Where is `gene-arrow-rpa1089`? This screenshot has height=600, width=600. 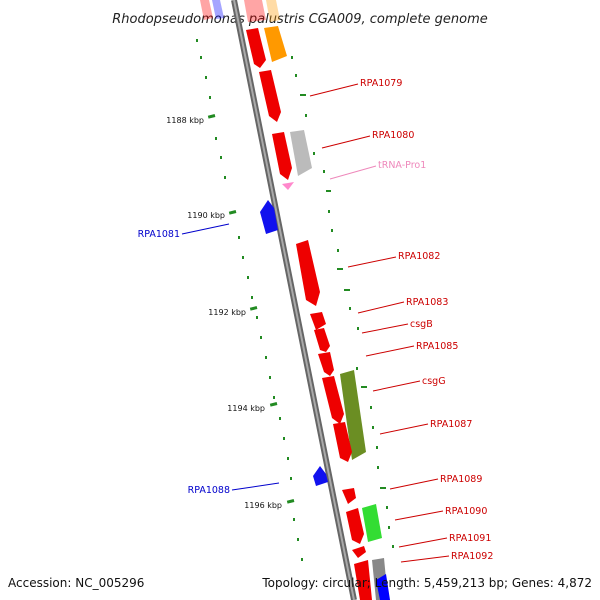
gene-arrow-rpa1089 is located at coordinates (349, 496).